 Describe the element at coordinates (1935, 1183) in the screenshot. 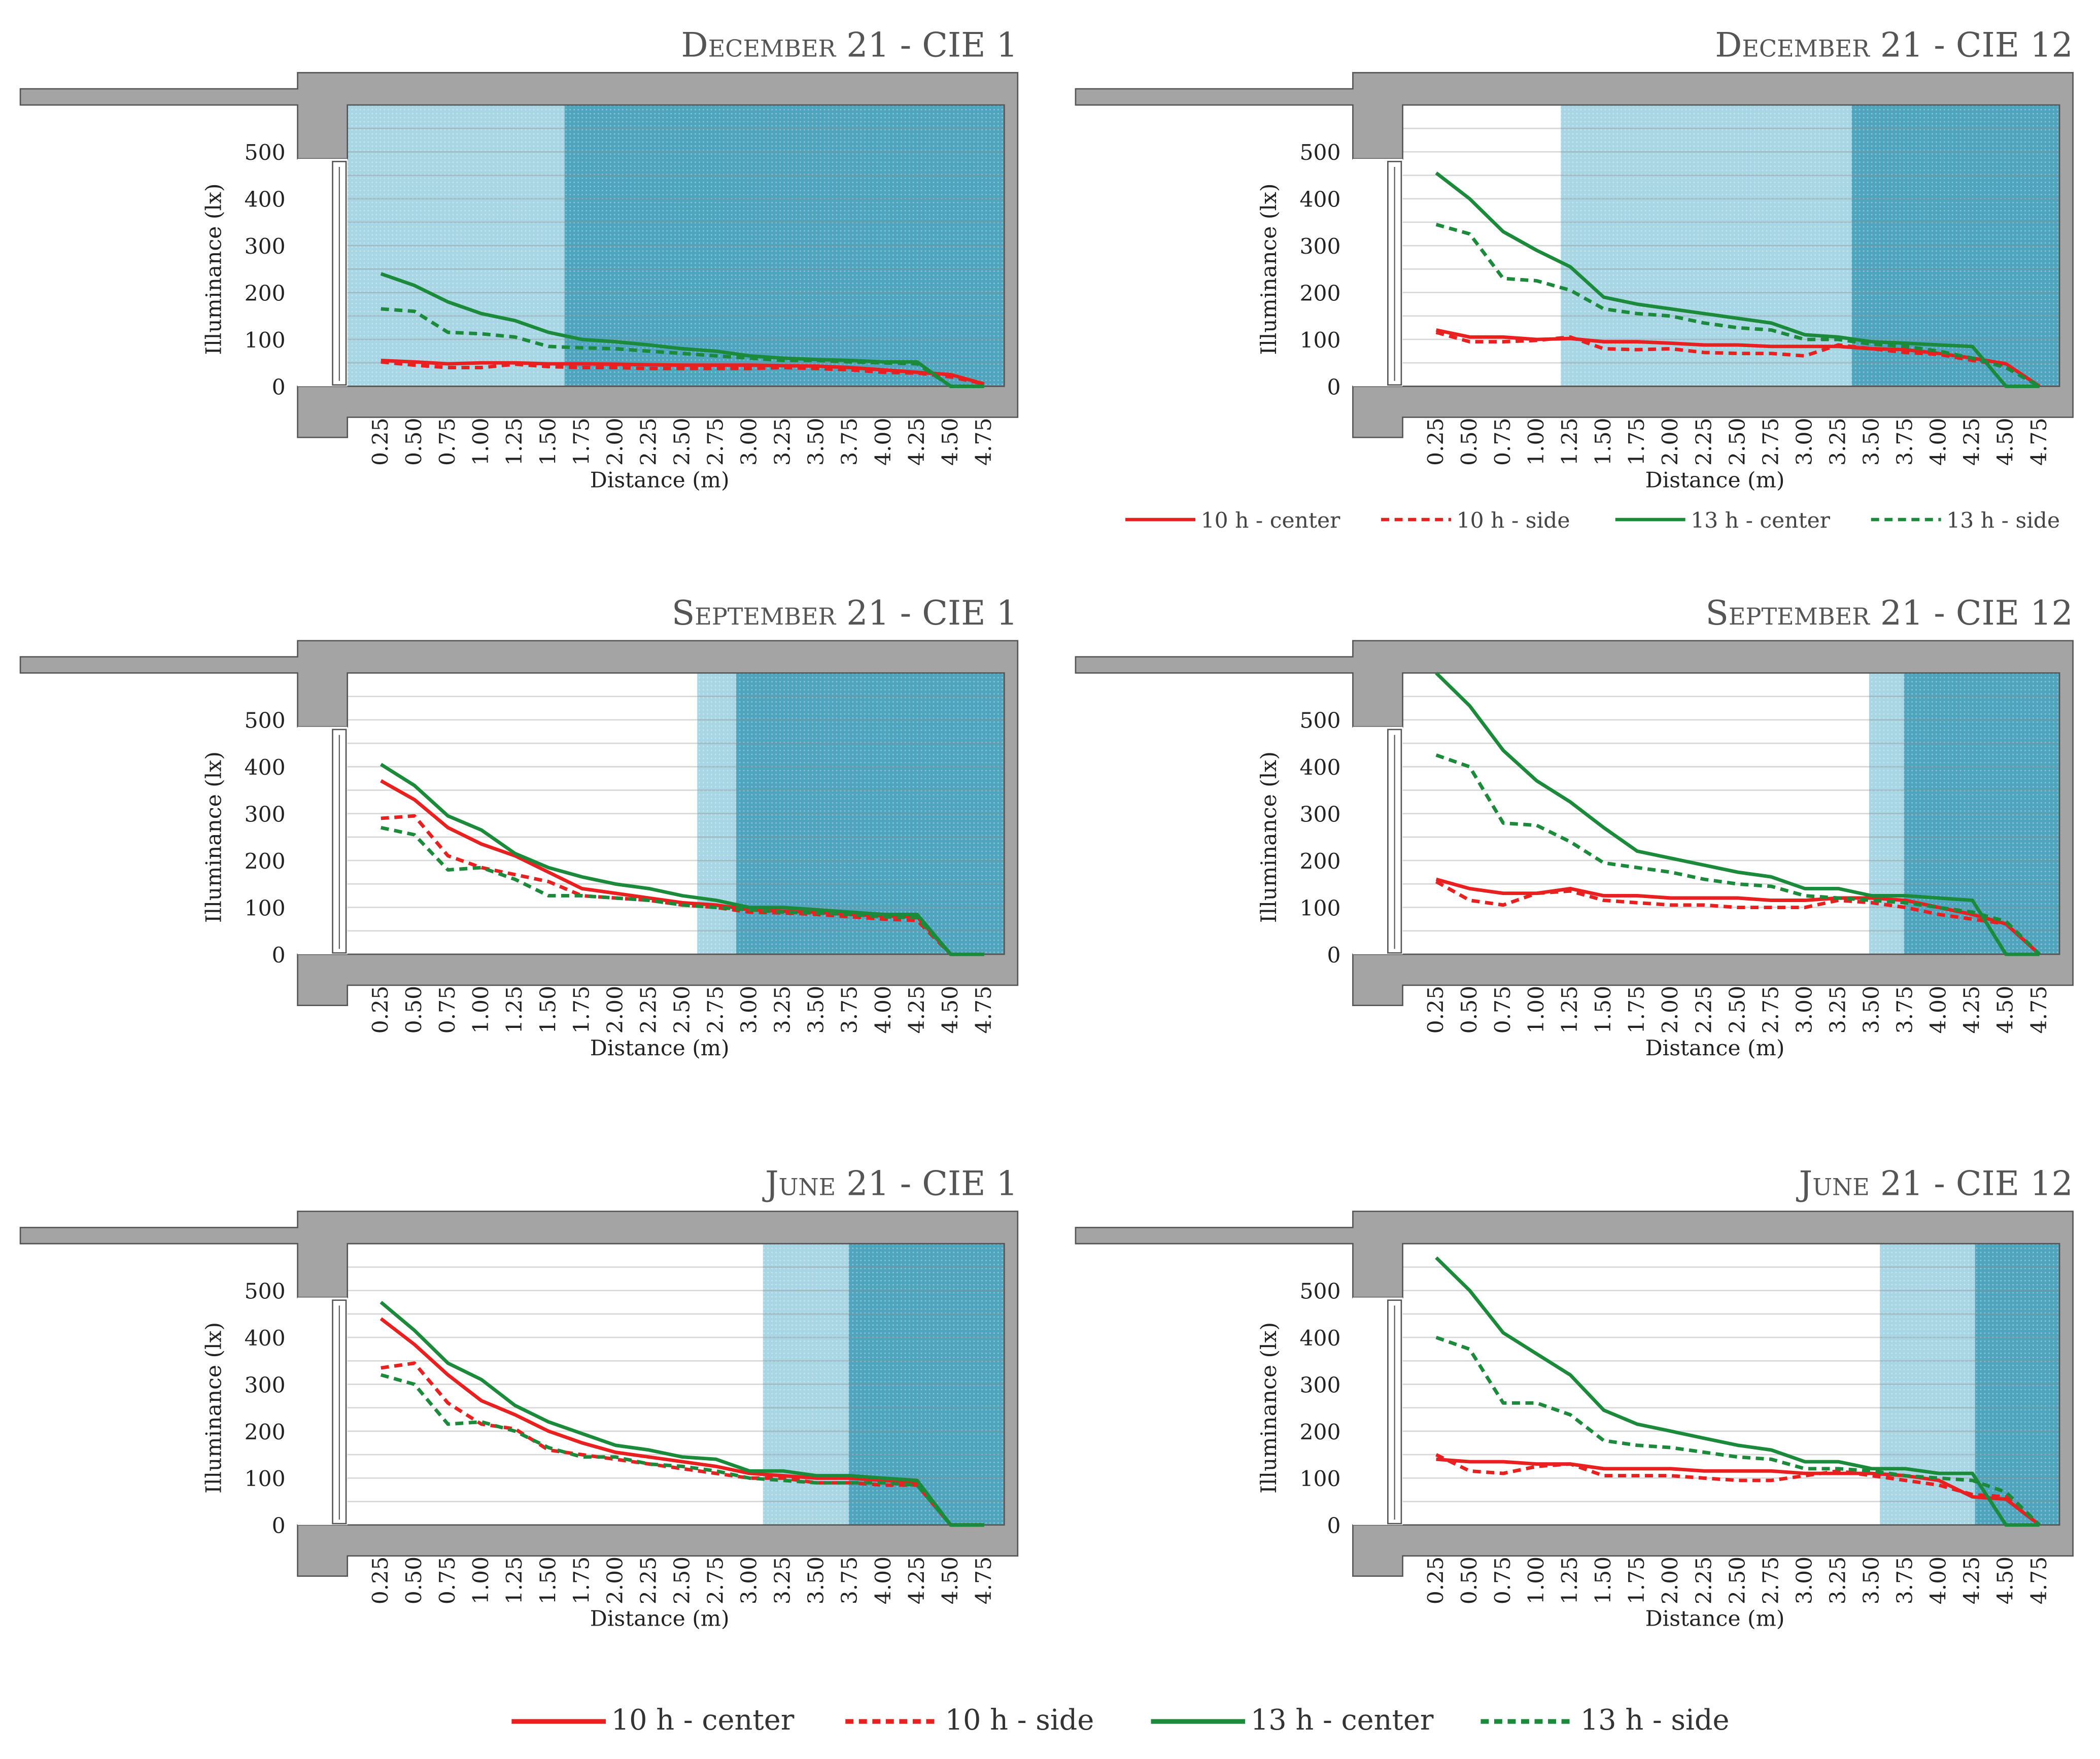

I see `chart-title: June 21 - CIE 12` at that location.